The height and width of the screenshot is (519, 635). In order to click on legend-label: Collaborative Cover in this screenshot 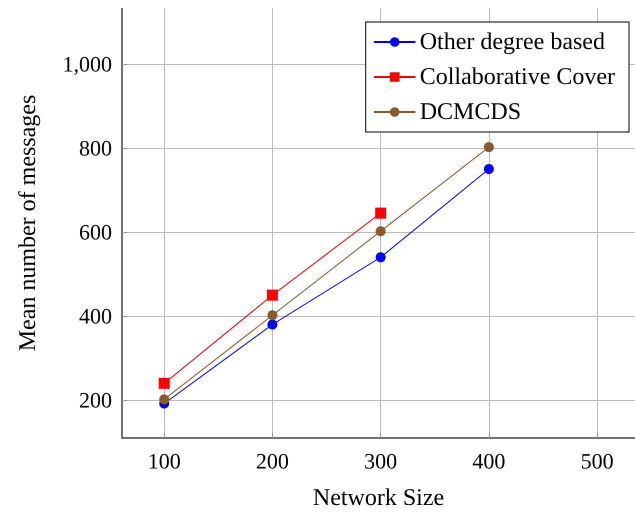, I will do `click(518, 77)`.